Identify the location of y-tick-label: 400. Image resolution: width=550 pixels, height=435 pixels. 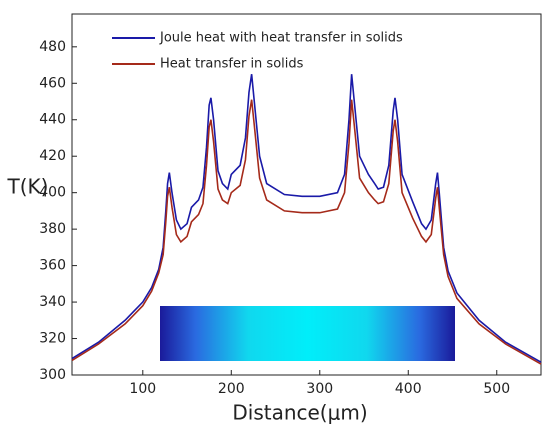
(52, 193).